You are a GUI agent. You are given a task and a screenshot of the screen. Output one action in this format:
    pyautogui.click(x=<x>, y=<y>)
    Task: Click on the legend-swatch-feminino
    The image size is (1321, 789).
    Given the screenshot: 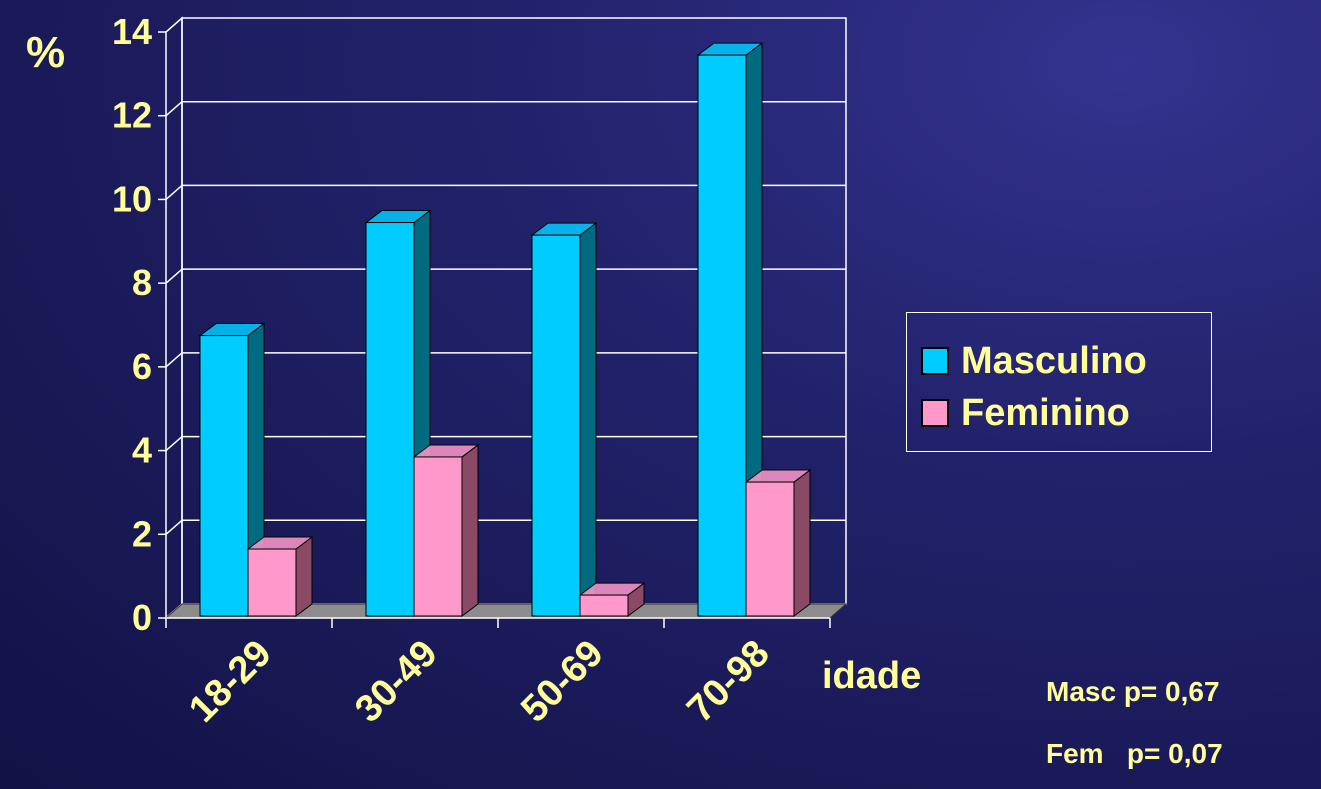 What is the action you would take?
    pyautogui.click(x=935, y=413)
    